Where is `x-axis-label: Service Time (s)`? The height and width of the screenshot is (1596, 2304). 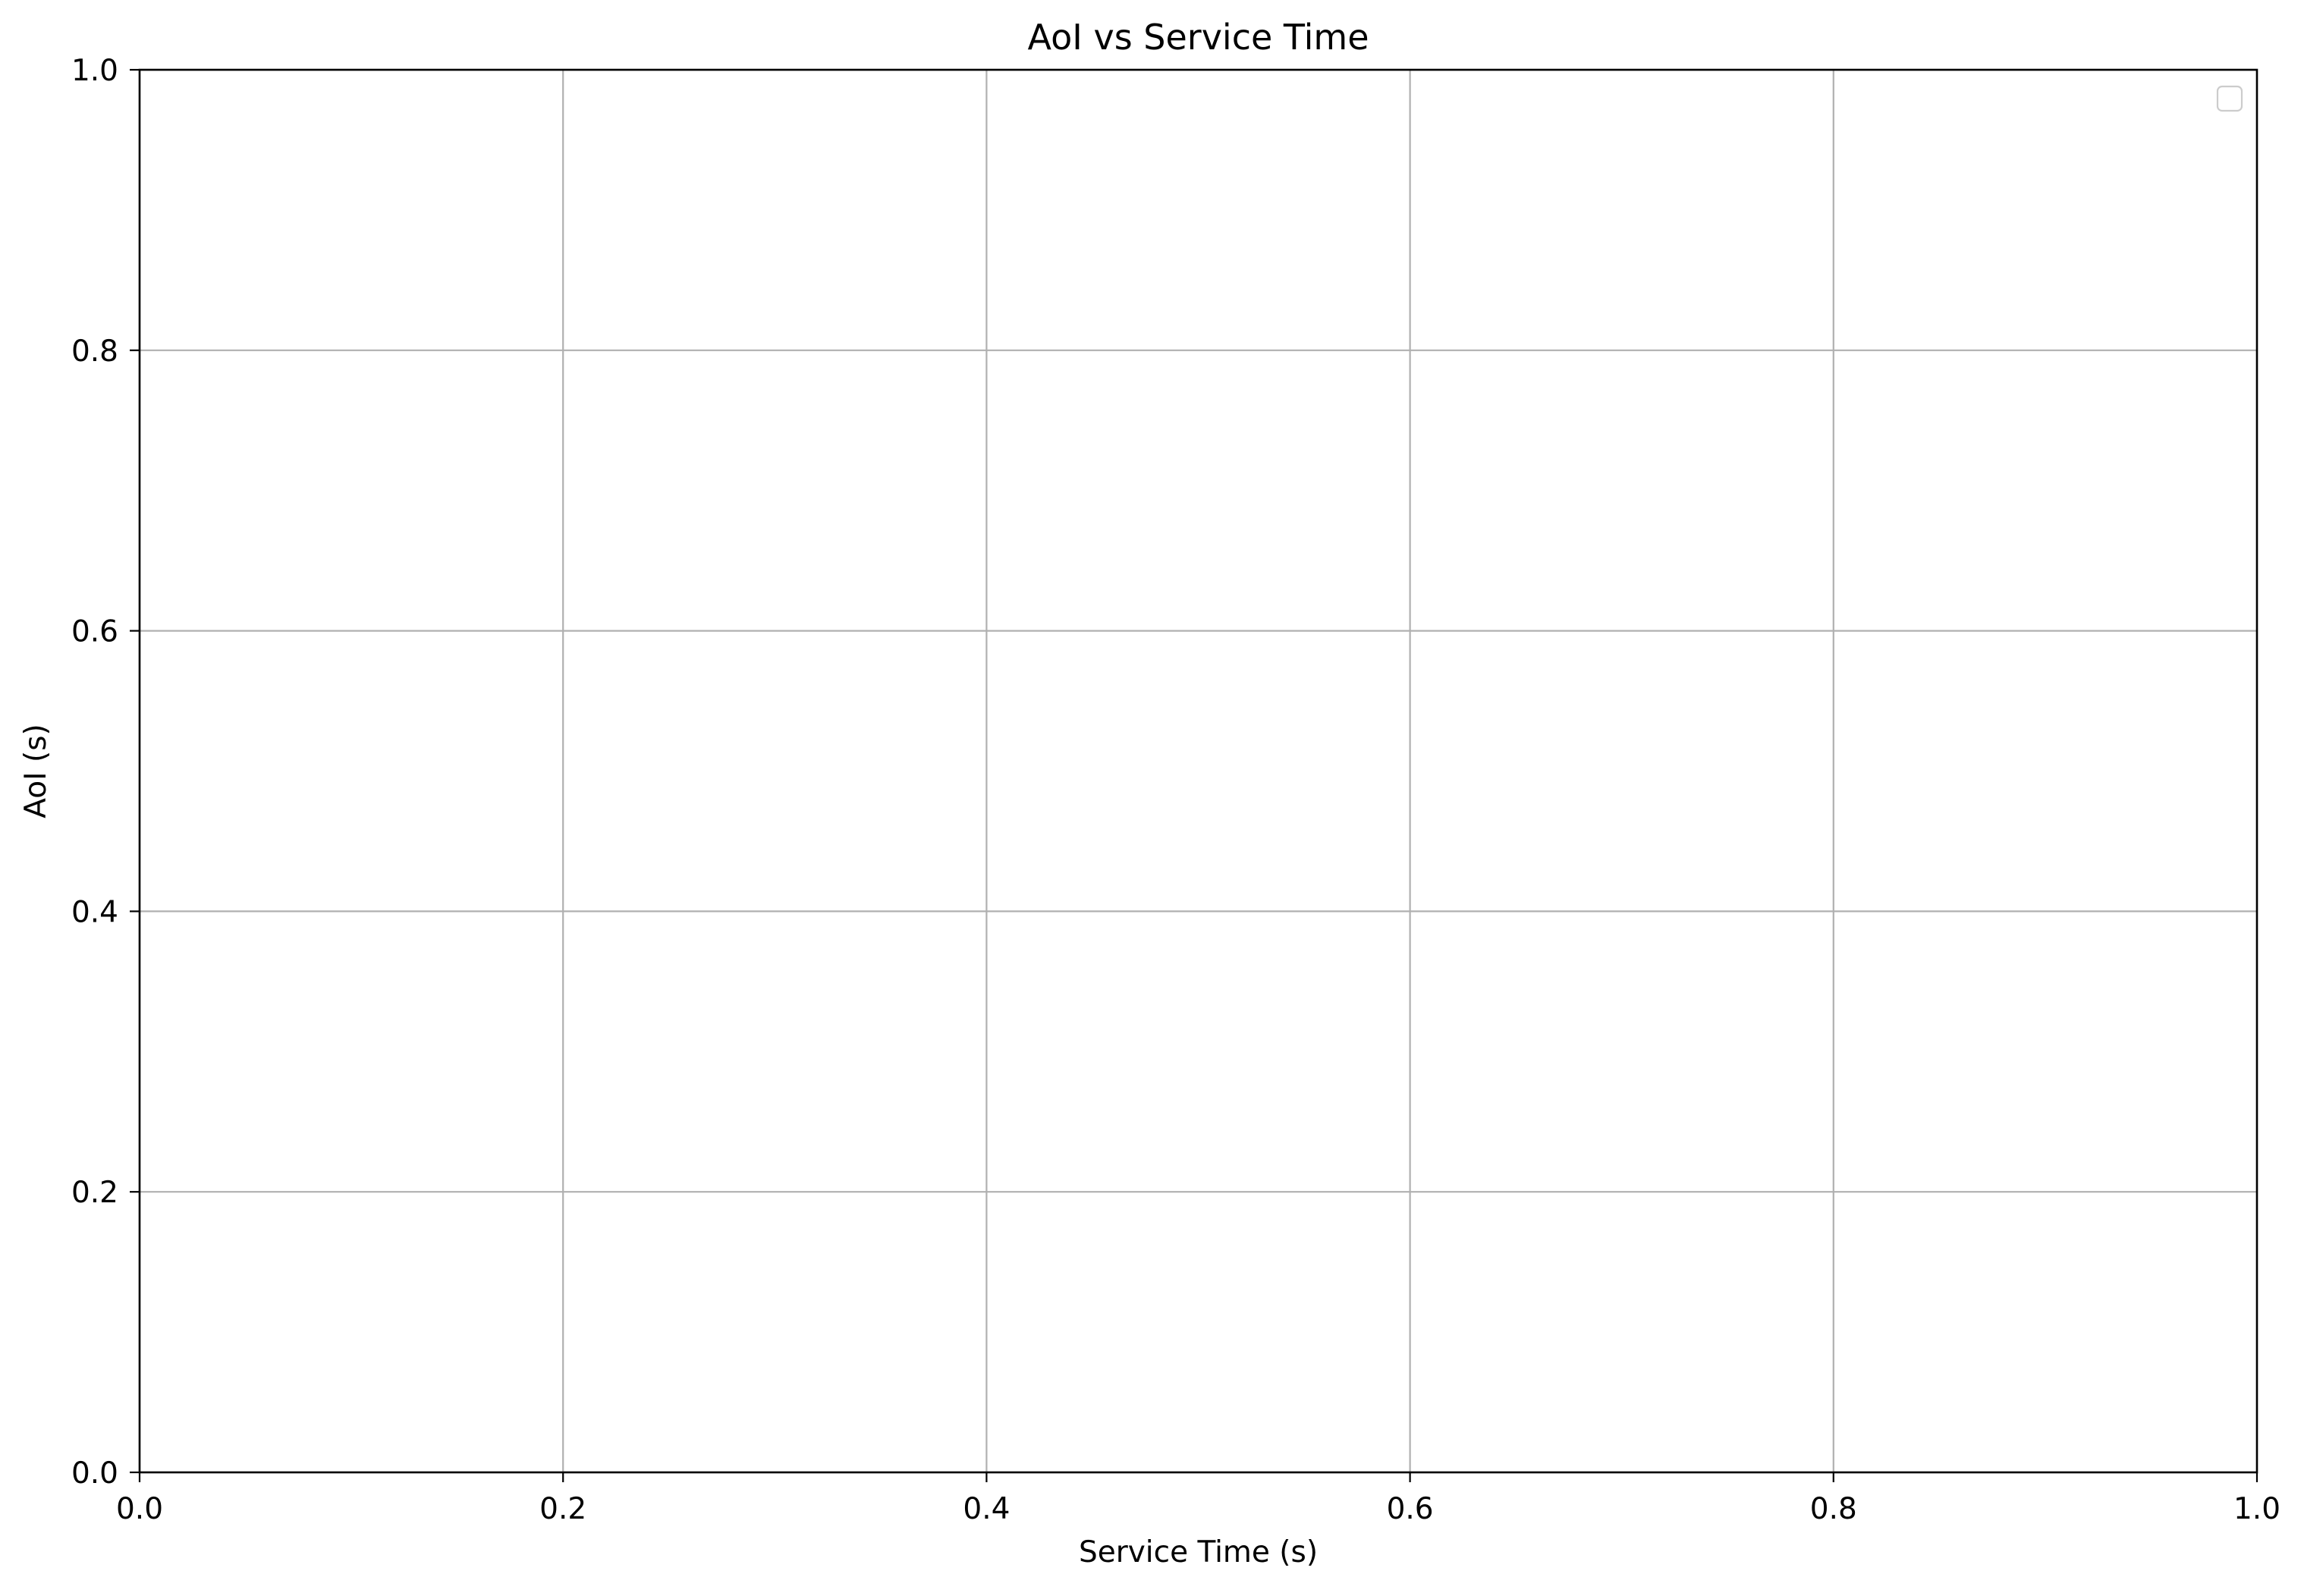 x-axis-label: Service Time (s) is located at coordinates (1198, 1552).